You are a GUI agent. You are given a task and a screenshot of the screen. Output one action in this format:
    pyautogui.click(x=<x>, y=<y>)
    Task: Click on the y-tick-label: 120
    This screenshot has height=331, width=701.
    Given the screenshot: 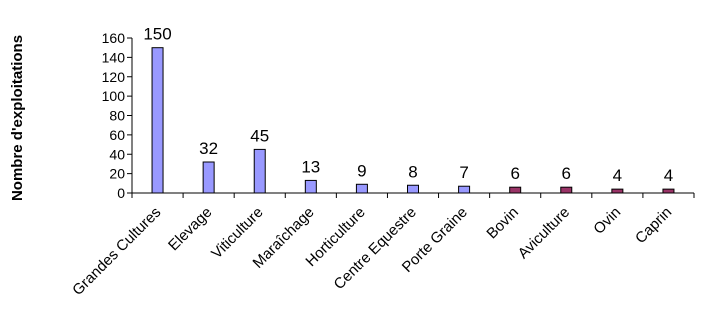 What is the action you would take?
    pyautogui.click(x=114, y=77)
    